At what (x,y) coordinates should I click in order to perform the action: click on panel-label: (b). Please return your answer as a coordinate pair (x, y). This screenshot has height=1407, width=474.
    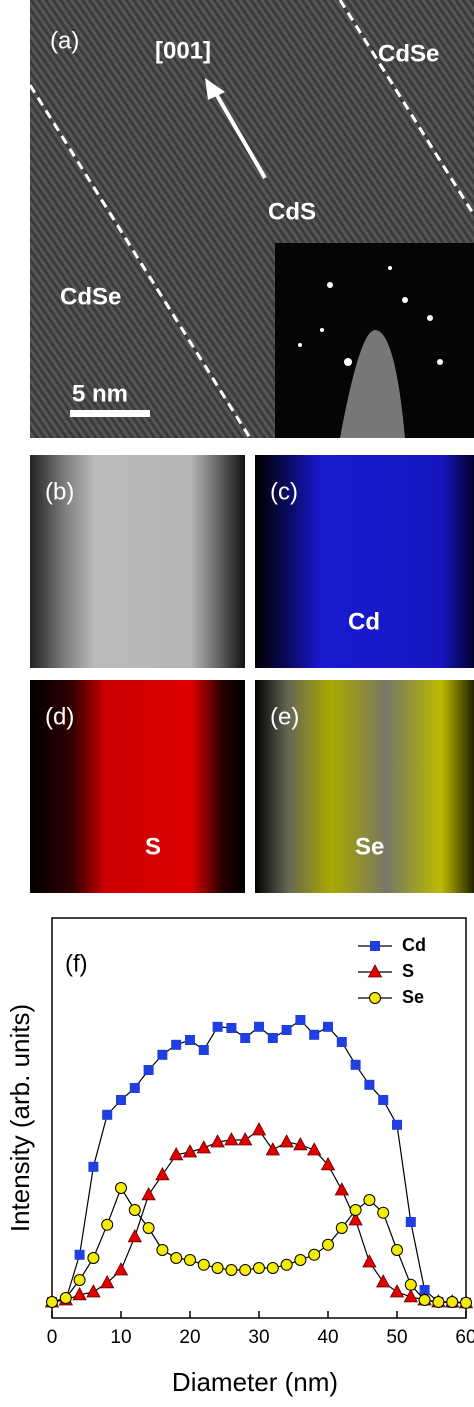
    Looking at the image, I should click on (59, 491).